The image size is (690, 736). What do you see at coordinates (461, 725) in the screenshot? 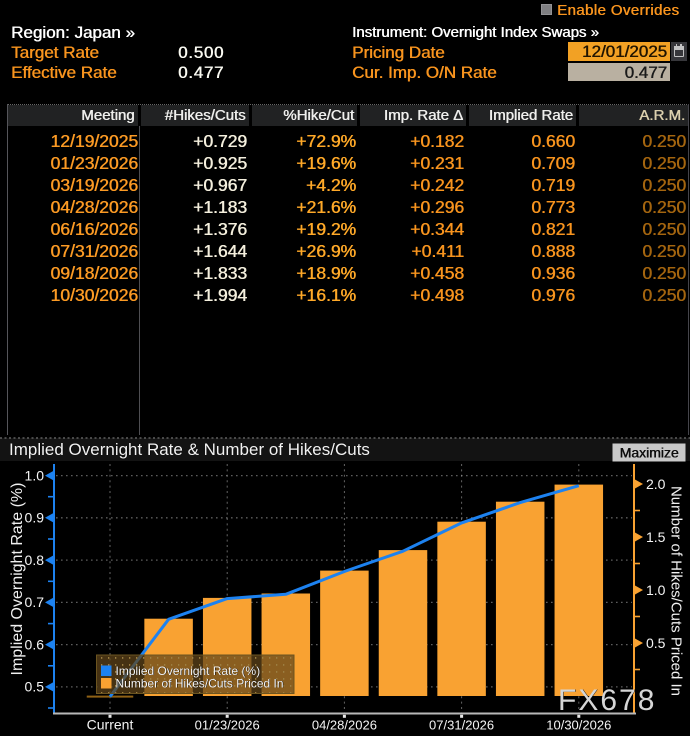
I see `svg-text: 07/31/2026` at bounding box center [461, 725].